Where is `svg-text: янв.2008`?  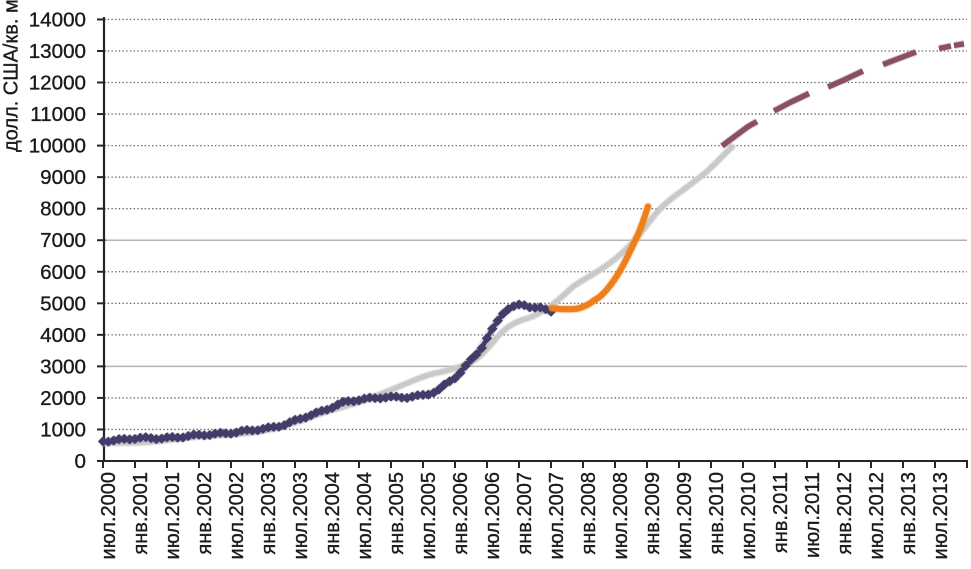
svg-text: янв.2008 is located at coordinates (589, 513).